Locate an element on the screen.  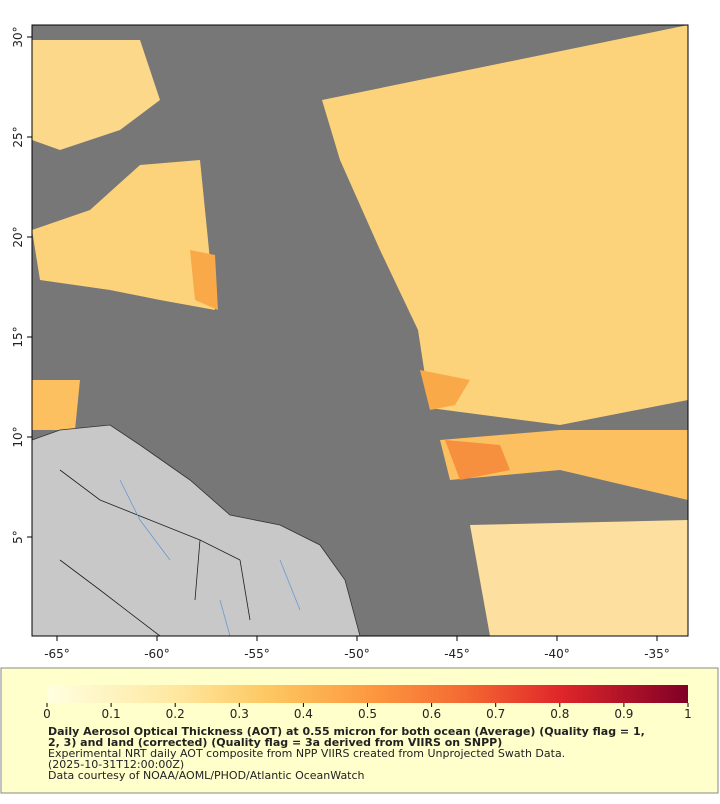
borders is located at coordinates (155, 552).